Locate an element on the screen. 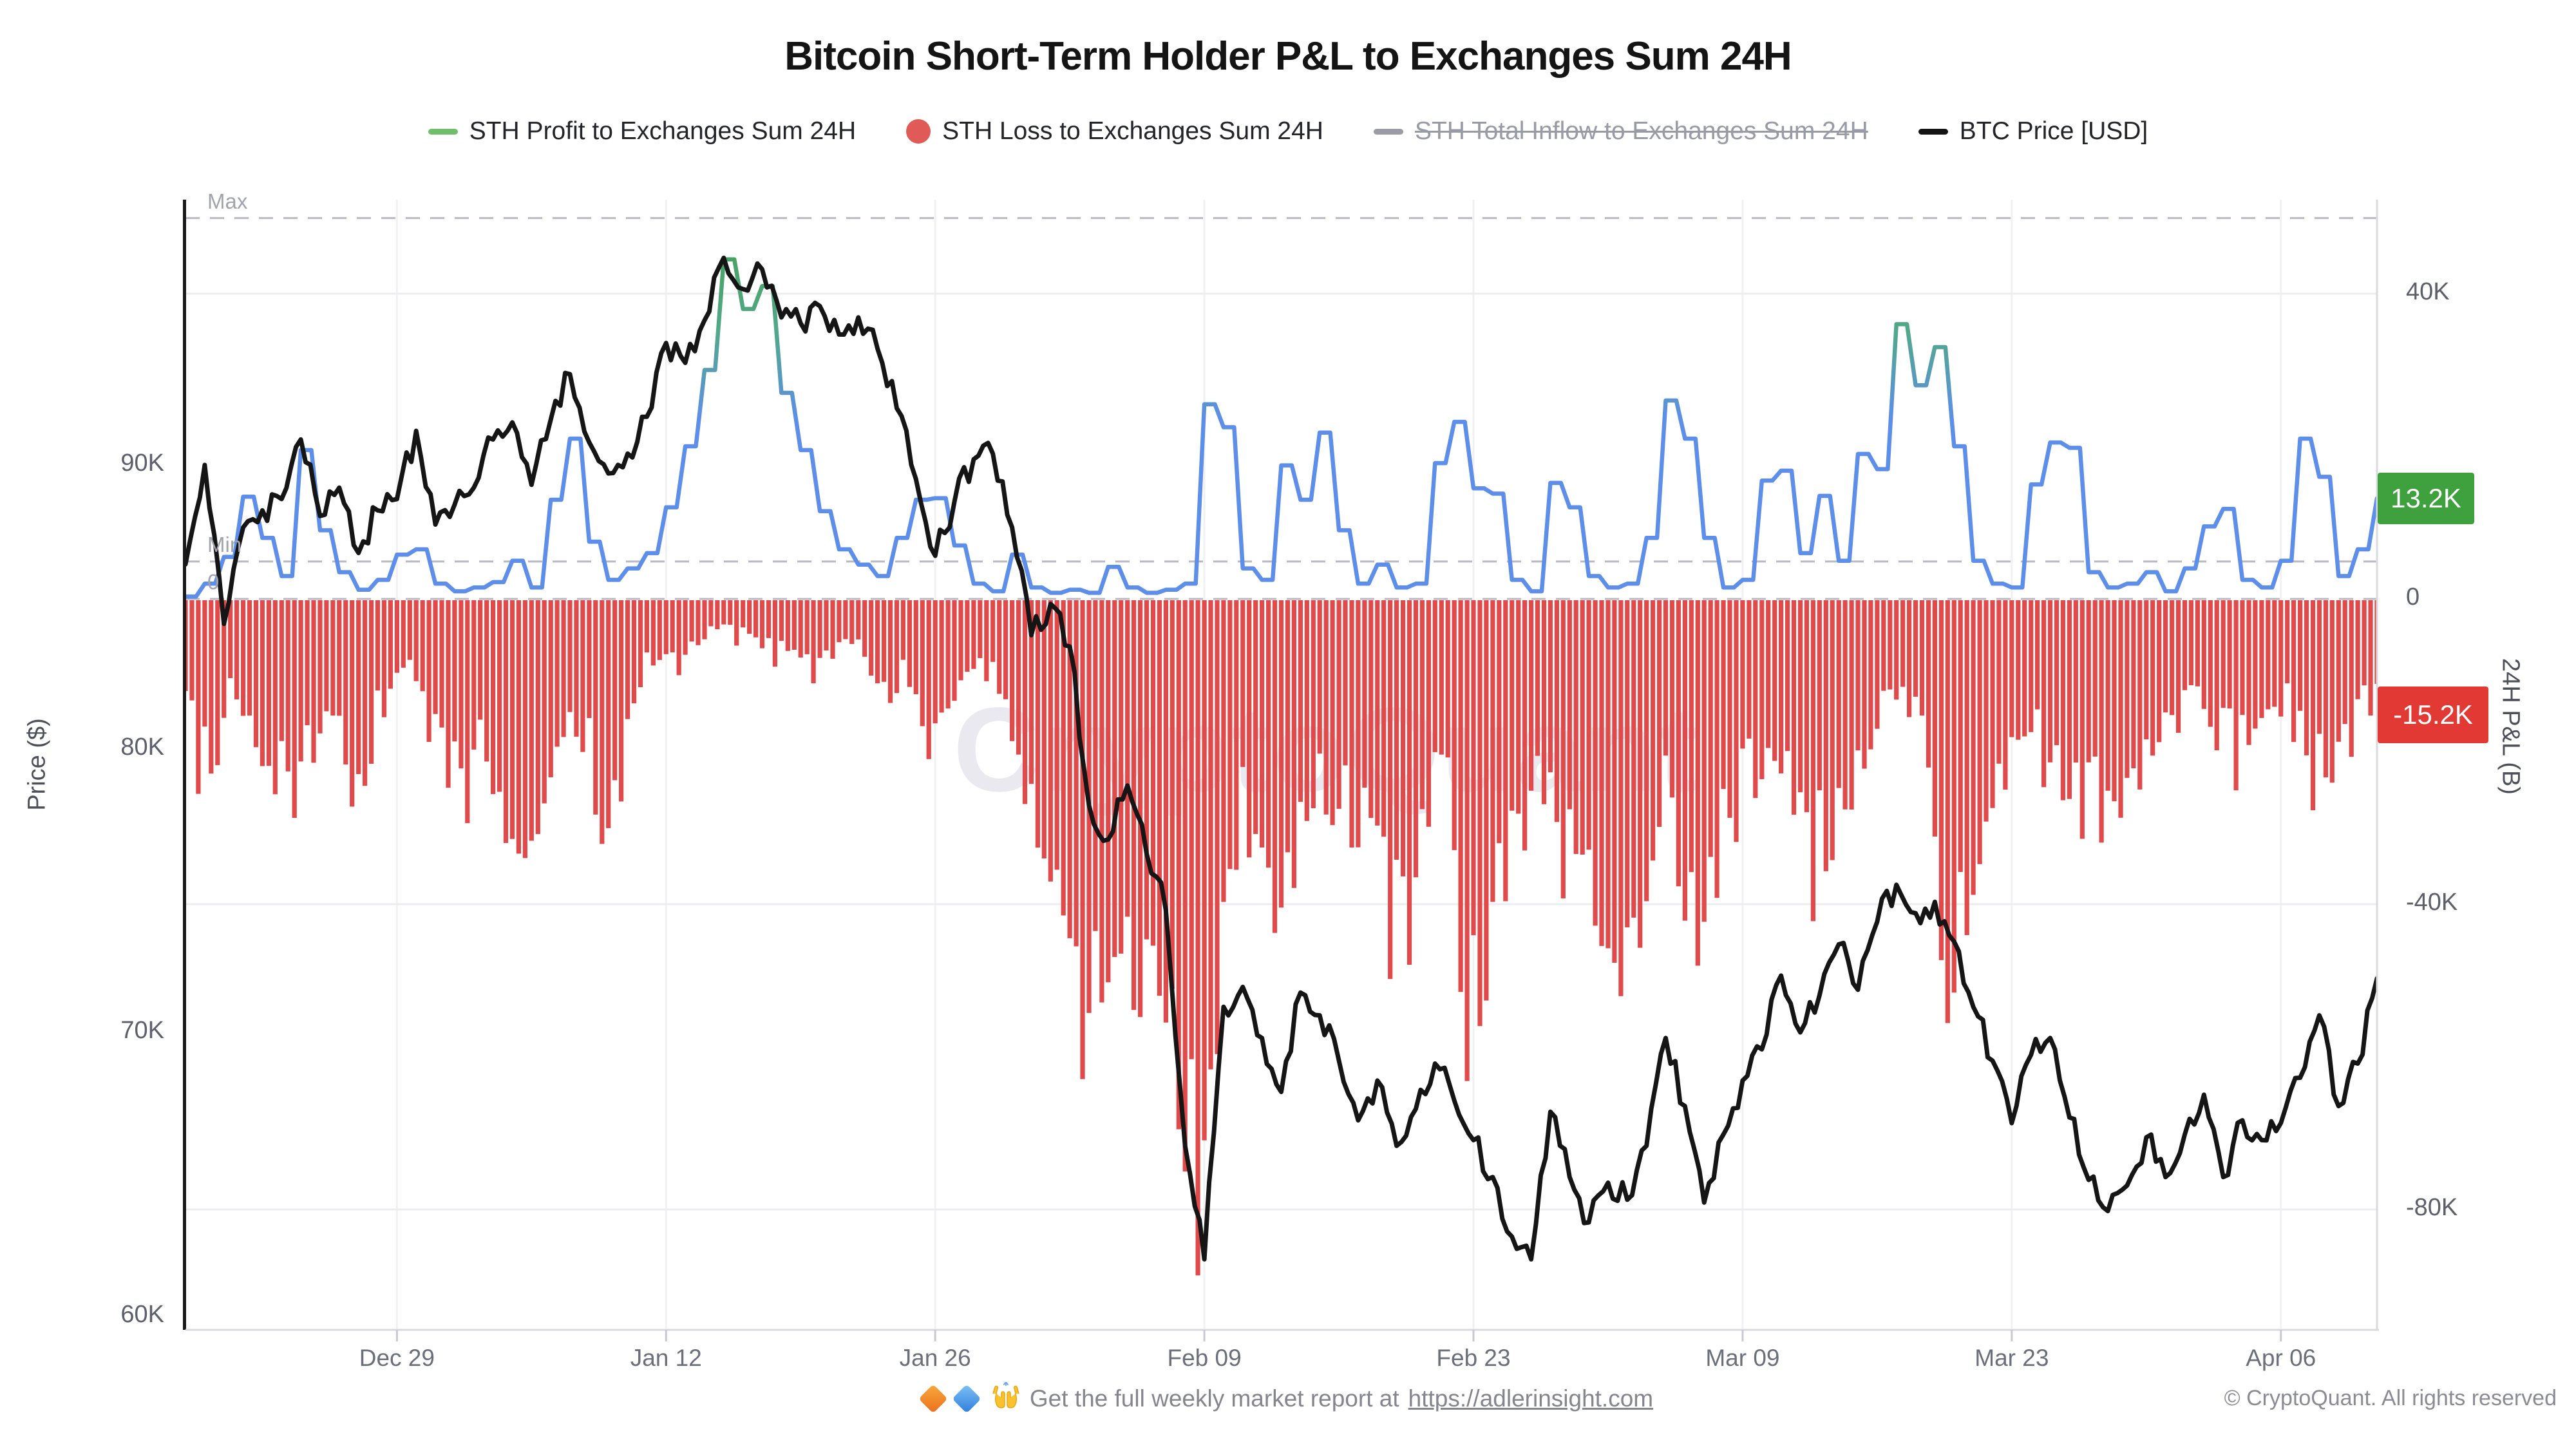  x-tick-label: Mar 09 is located at coordinates (1742, 1358).